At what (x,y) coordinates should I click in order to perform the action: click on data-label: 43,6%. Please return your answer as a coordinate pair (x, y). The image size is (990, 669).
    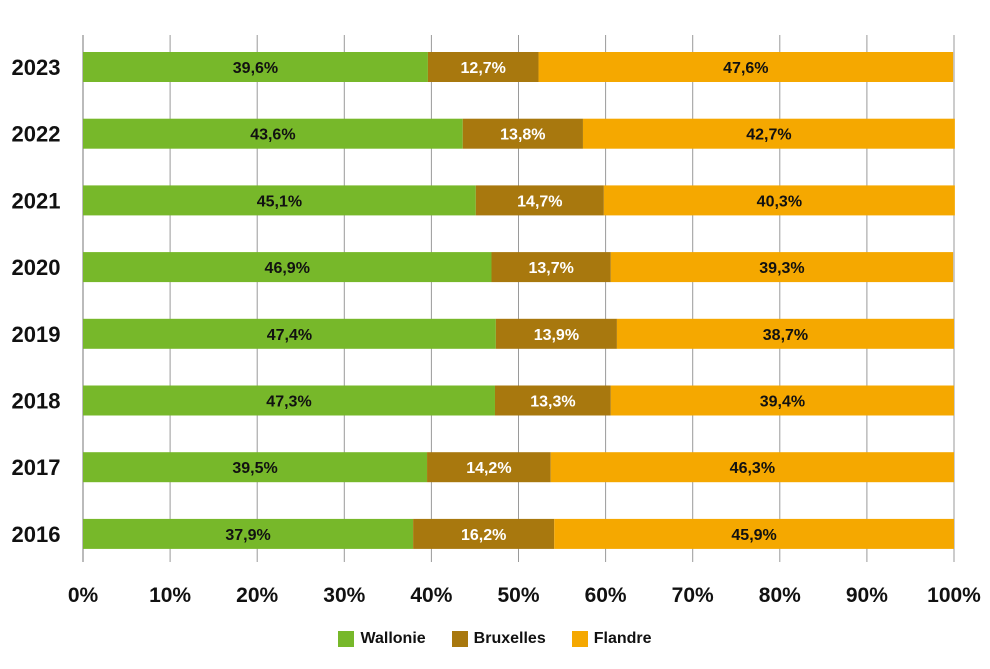
    Looking at the image, I should click on (272, 135).